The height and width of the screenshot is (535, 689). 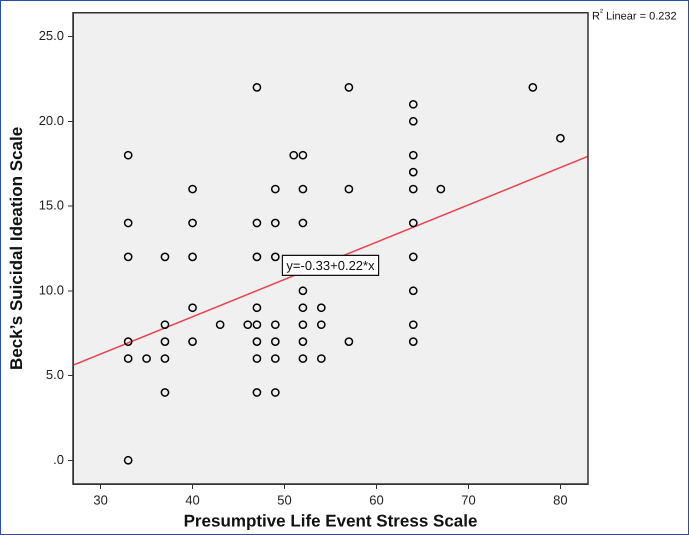 What do you see at coordinates (51, 205) in the screenshot?
I see `y-tick-label: 15.0` at bounding box center [51, 205].